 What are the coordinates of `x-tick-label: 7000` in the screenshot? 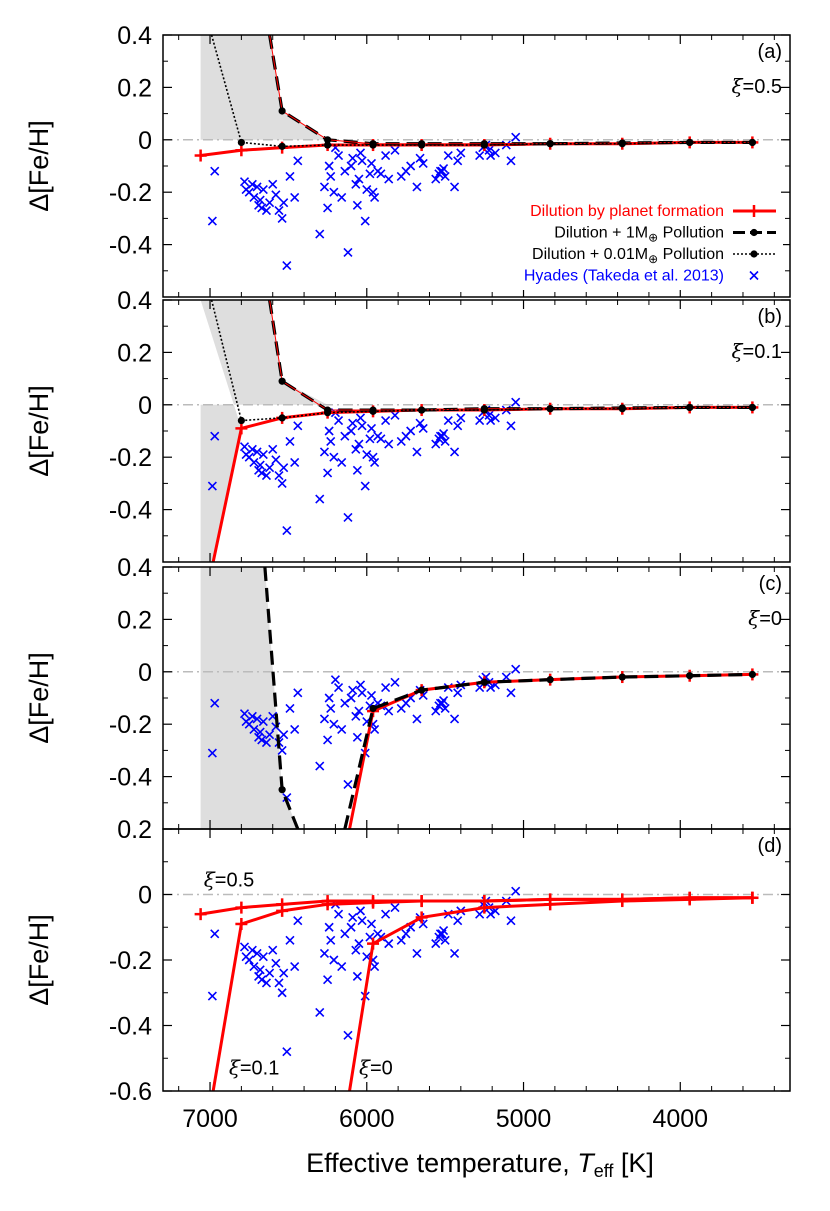 It's located at (210, 1119).